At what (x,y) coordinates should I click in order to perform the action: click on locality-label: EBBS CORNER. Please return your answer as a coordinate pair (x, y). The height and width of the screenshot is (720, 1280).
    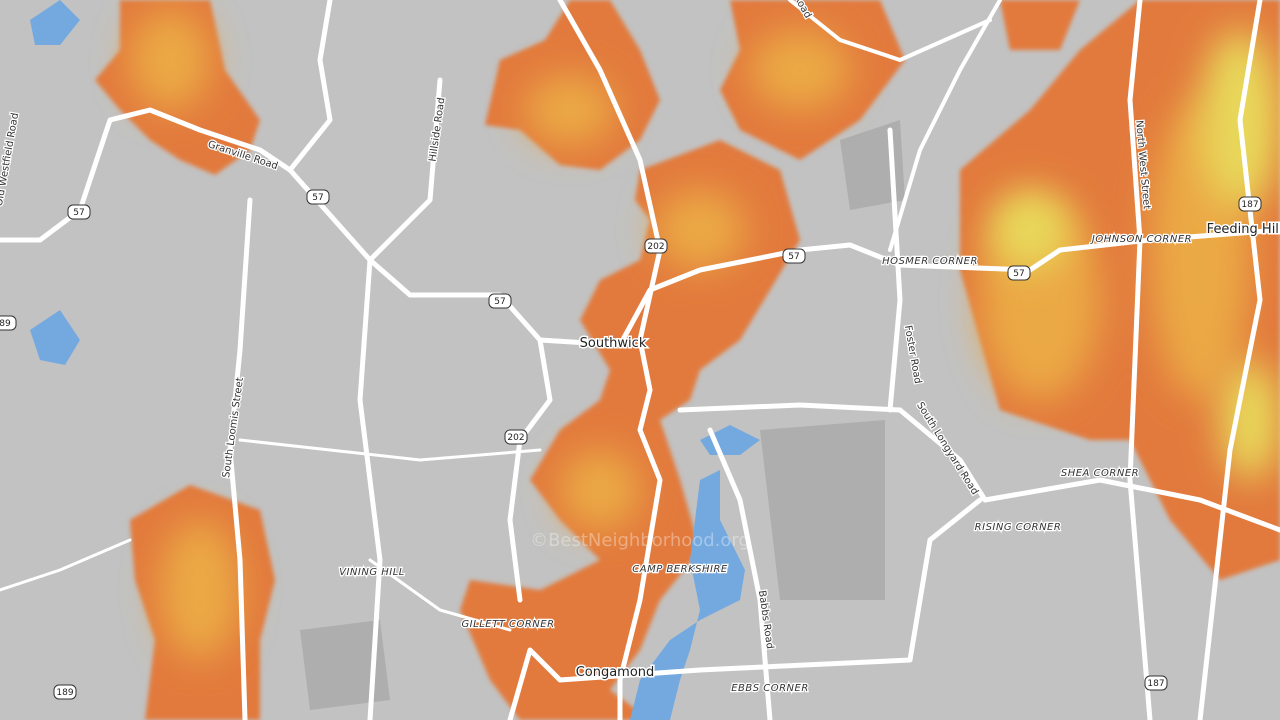
    Looking at the image, I should click on (770, 688).